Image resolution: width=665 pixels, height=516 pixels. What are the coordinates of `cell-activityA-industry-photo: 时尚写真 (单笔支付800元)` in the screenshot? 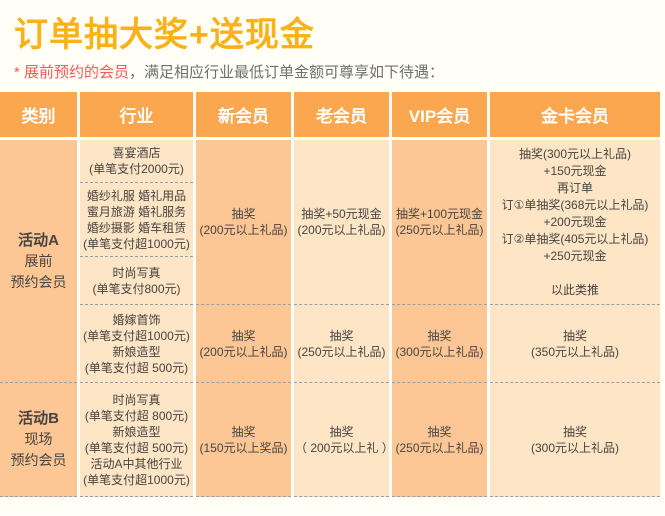 It's located at (136, 281).